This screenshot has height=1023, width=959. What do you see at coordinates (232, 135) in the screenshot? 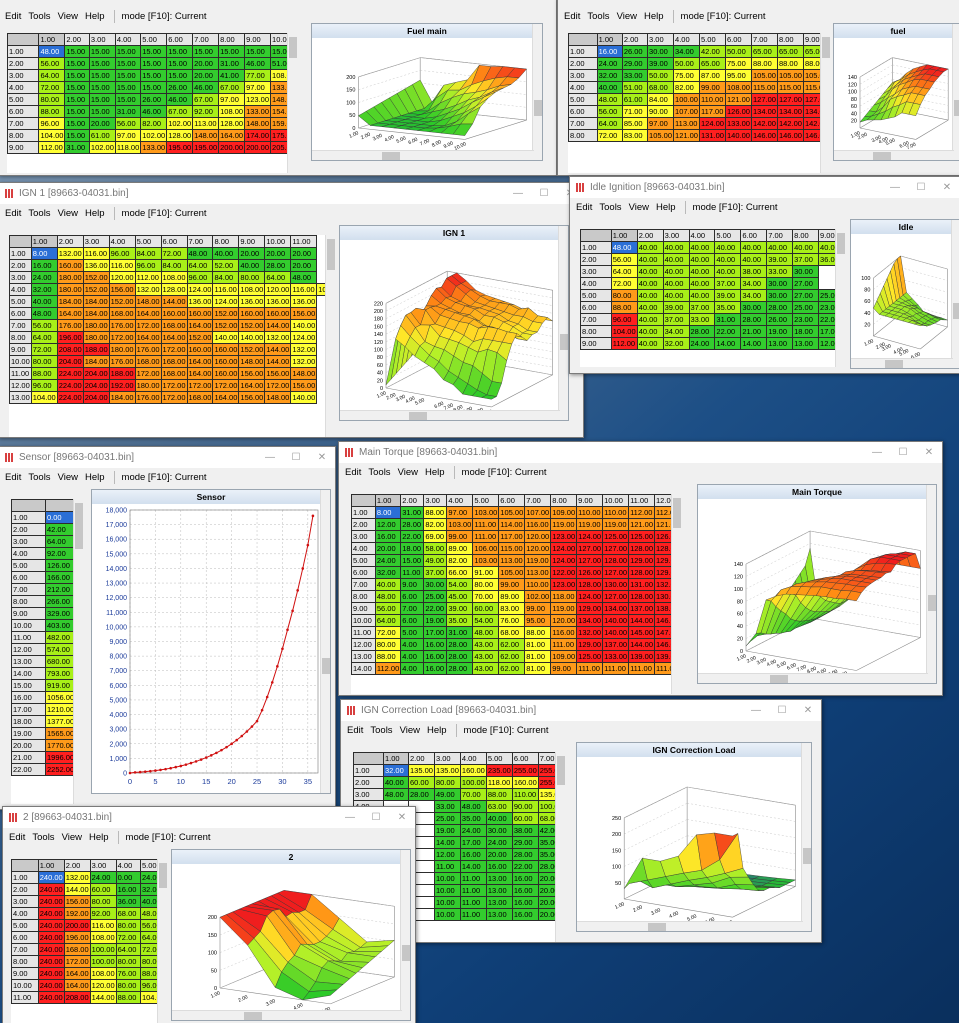
I see `table-cell: 164.00` at bounding box center [232, 135].